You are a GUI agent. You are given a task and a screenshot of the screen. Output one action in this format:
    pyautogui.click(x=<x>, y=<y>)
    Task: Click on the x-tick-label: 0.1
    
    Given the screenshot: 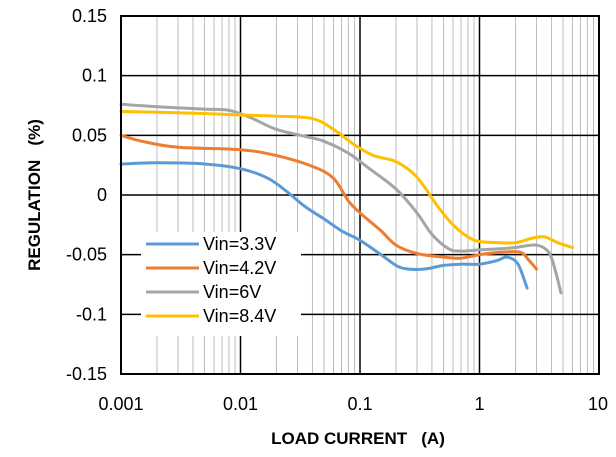 What is the action you would take?
    pyautogui.click(x=359, y=404)
    